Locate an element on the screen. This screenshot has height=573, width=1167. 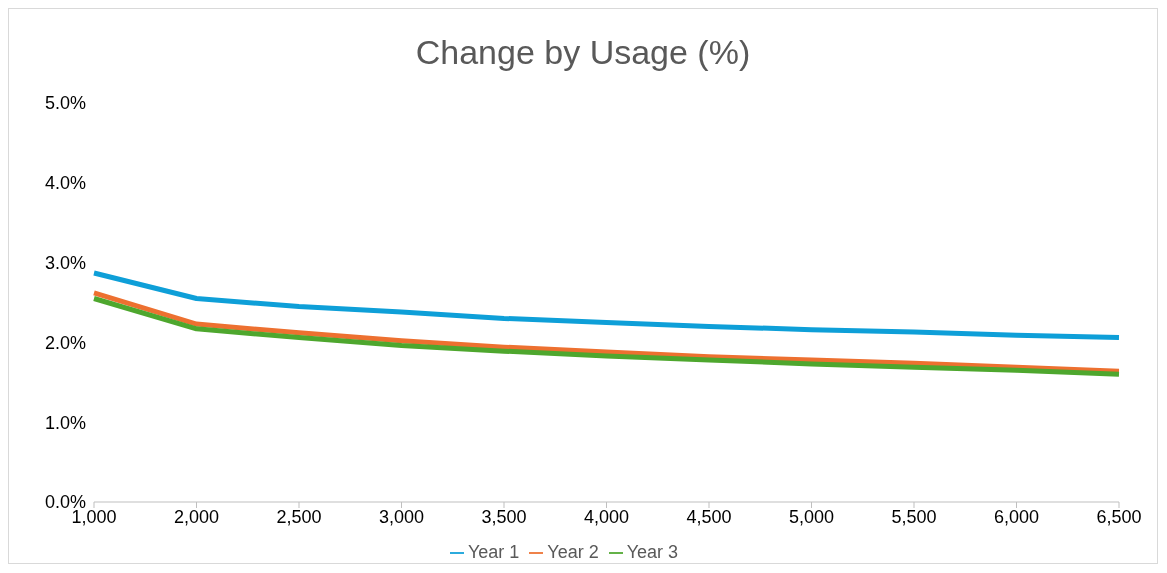
y-tick-label: 4.0% is located at coordinates (65, 183).